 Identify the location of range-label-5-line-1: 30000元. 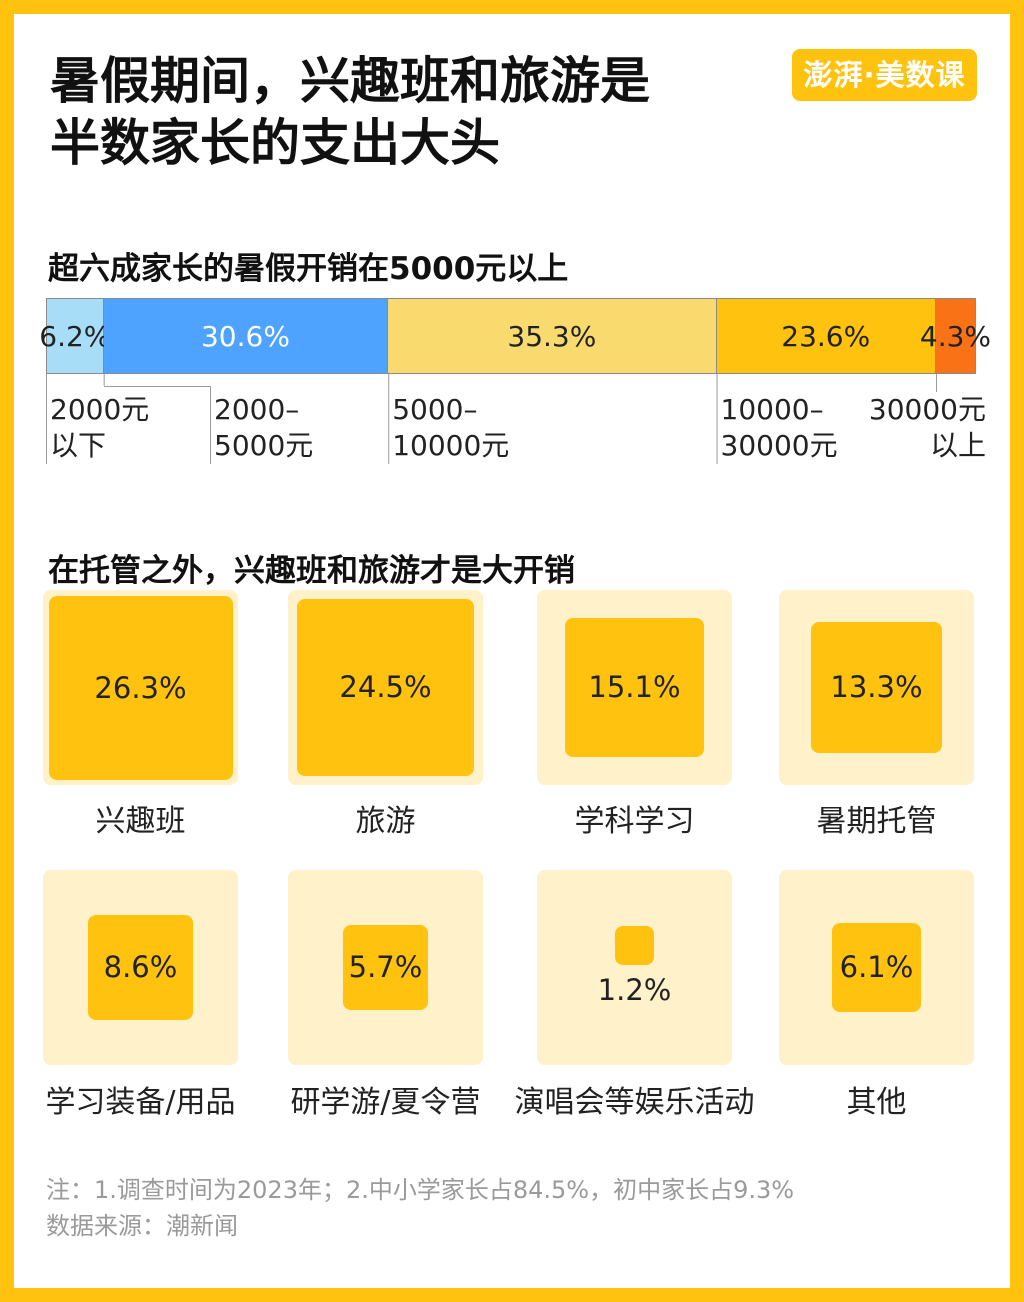
(927, 409).